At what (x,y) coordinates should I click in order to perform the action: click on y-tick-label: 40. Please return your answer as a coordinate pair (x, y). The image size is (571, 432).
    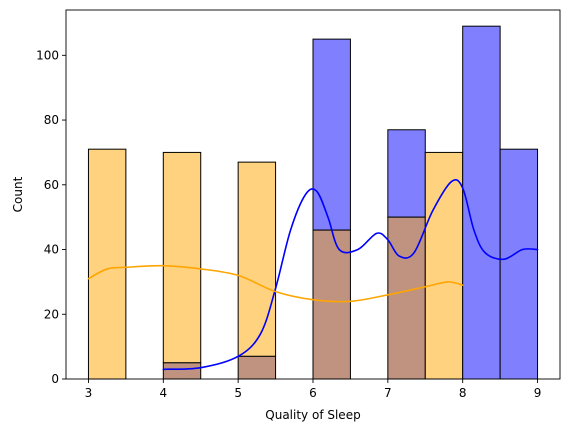
    Looking at the image, I should click on (51, 250).